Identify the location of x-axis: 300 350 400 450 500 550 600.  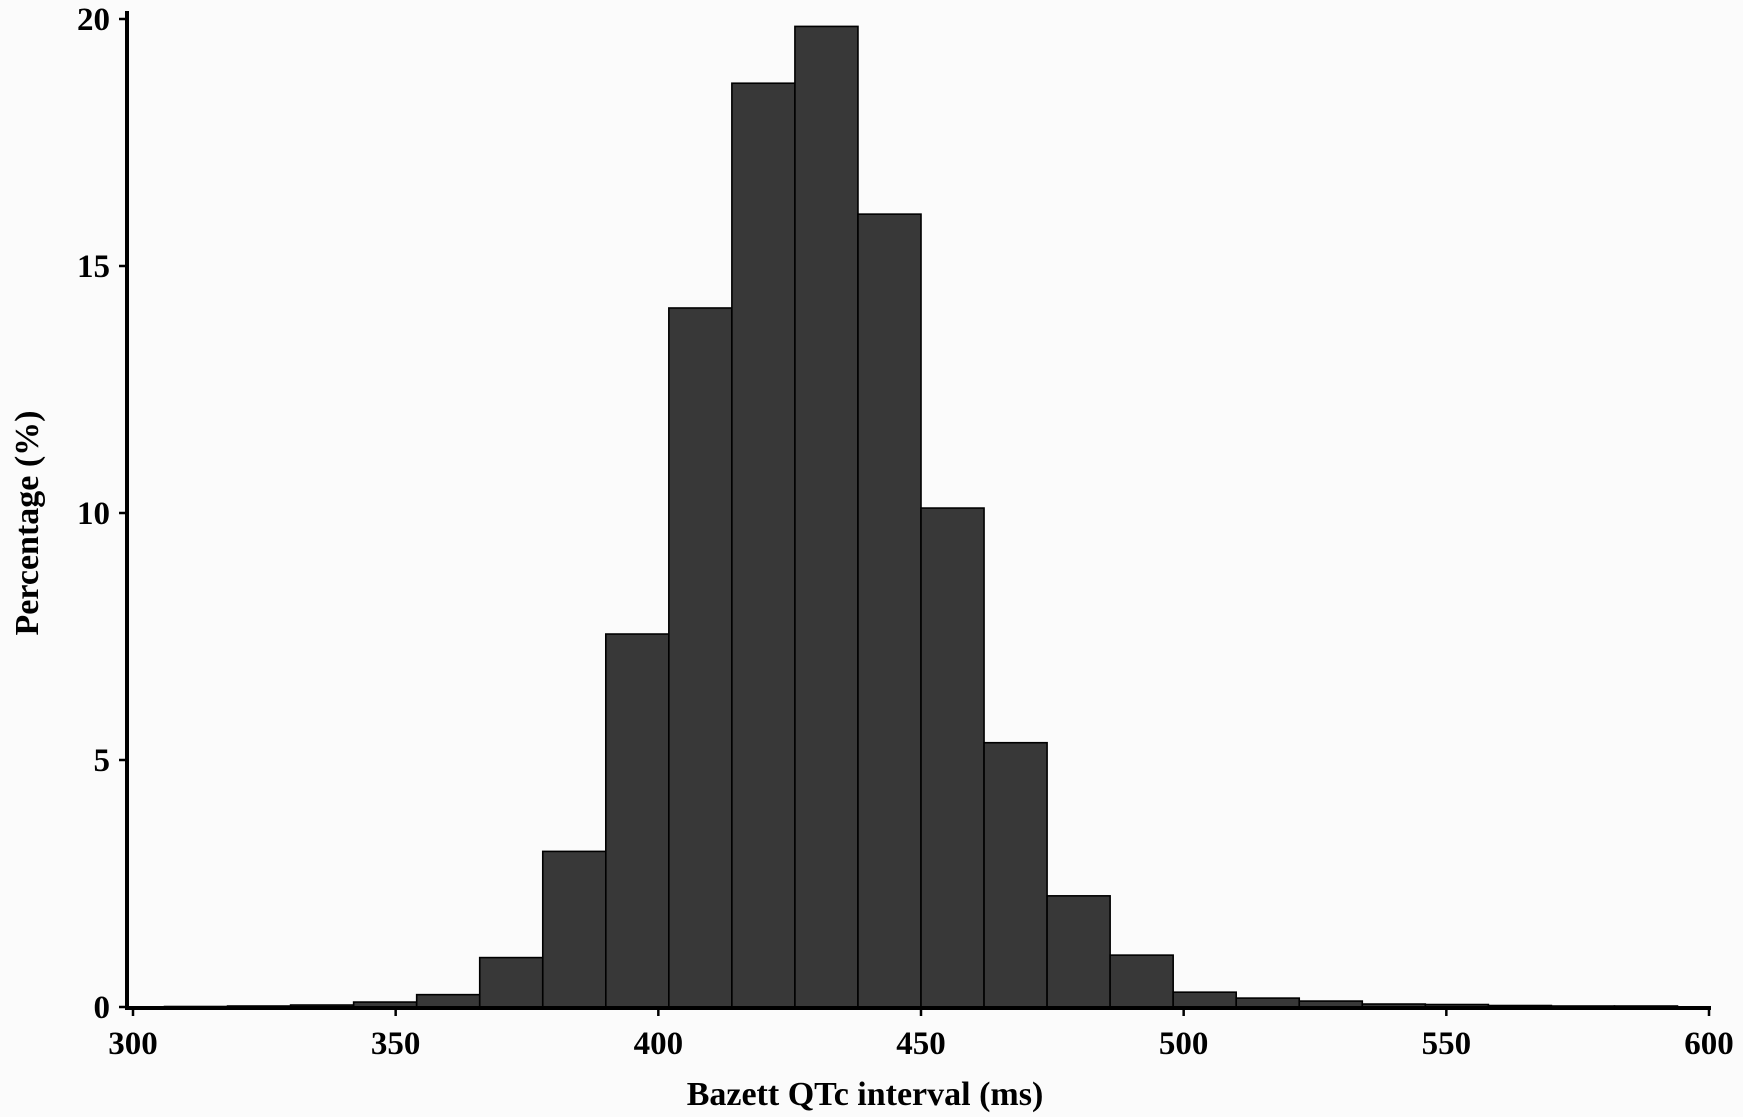
(921, 1034).